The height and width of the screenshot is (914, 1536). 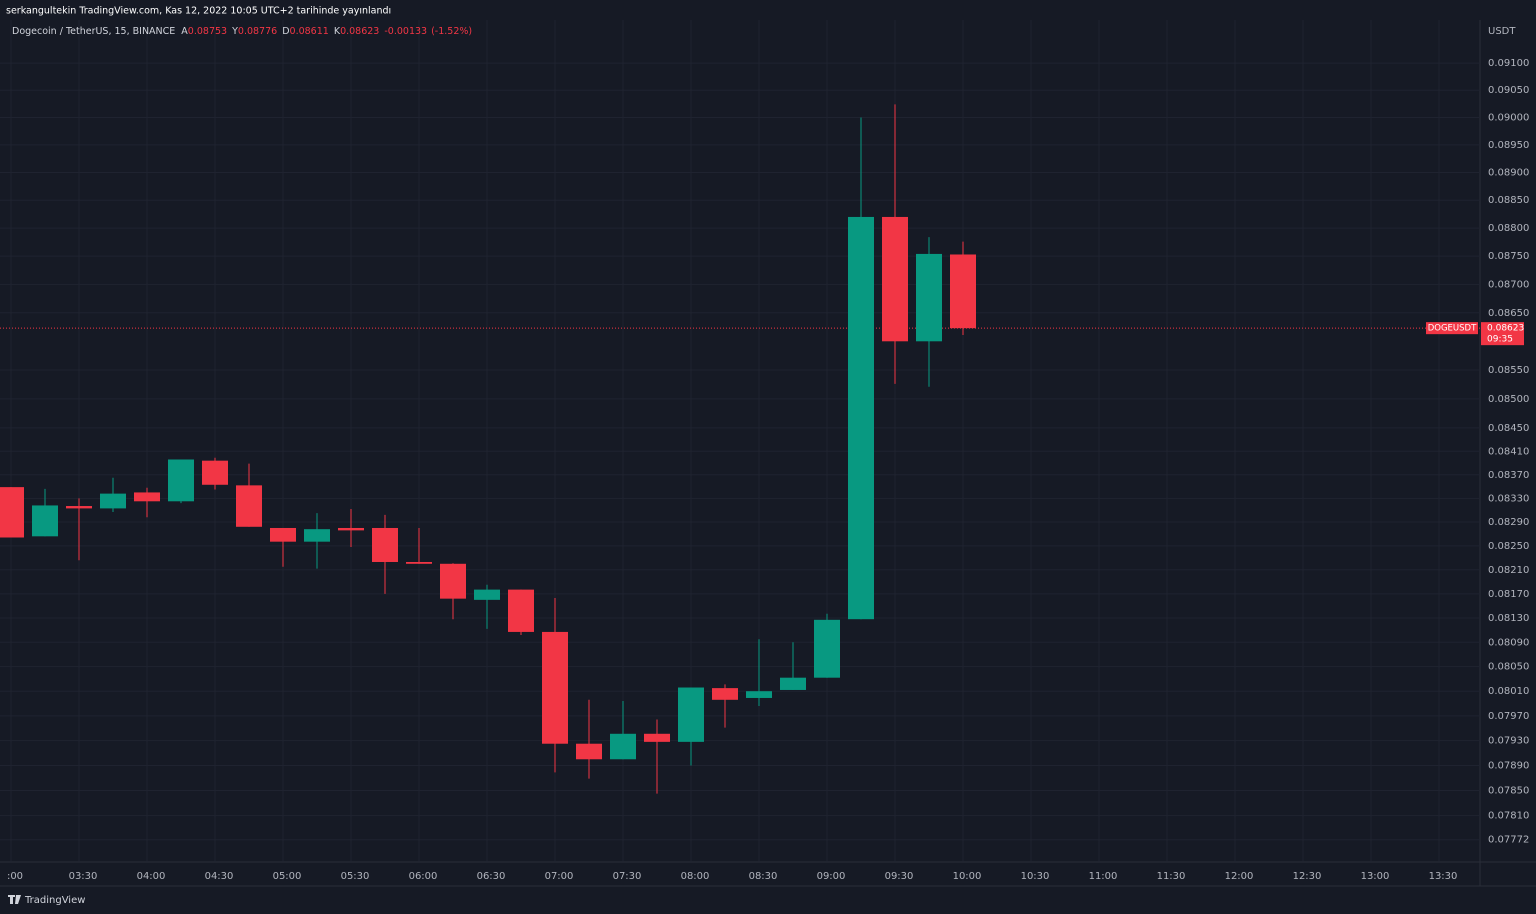 What do you see at coordinates (1171, 876) in the screenshot?
I see `x-tick-label: 11:30` at bounding box center [1171, 876].